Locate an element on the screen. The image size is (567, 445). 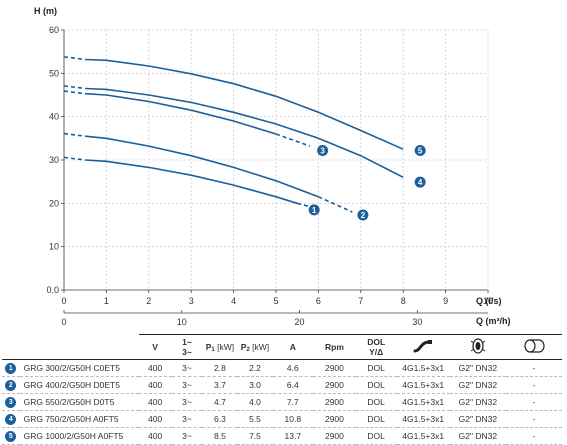
header-p2: P2 [kW] is located at coordinates (255, 347).